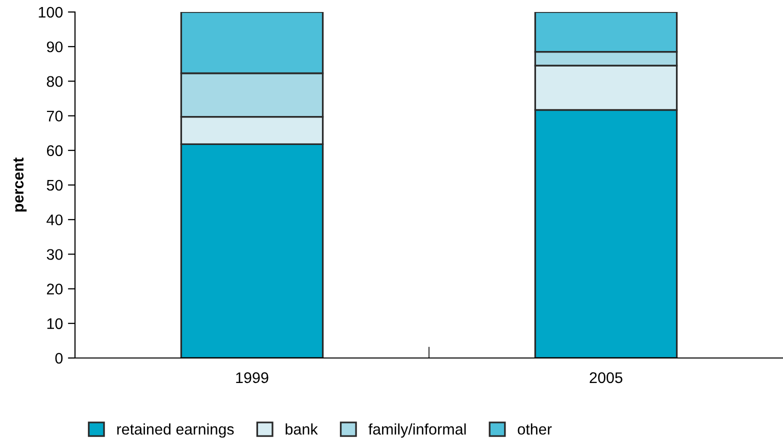 This screenshot has height=445, width=783. I want to click on y-tick-label: 70, so click(54, 116).